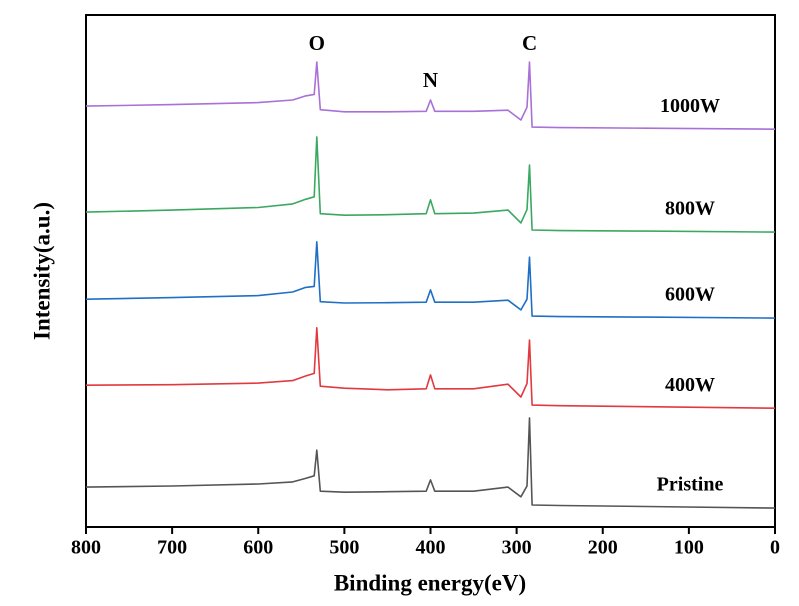  What do you see at coordinates (41, 271) in the screenshot?
I see `y-axis-label: Intensity(a.u.)` at bounding box center [41, 271].